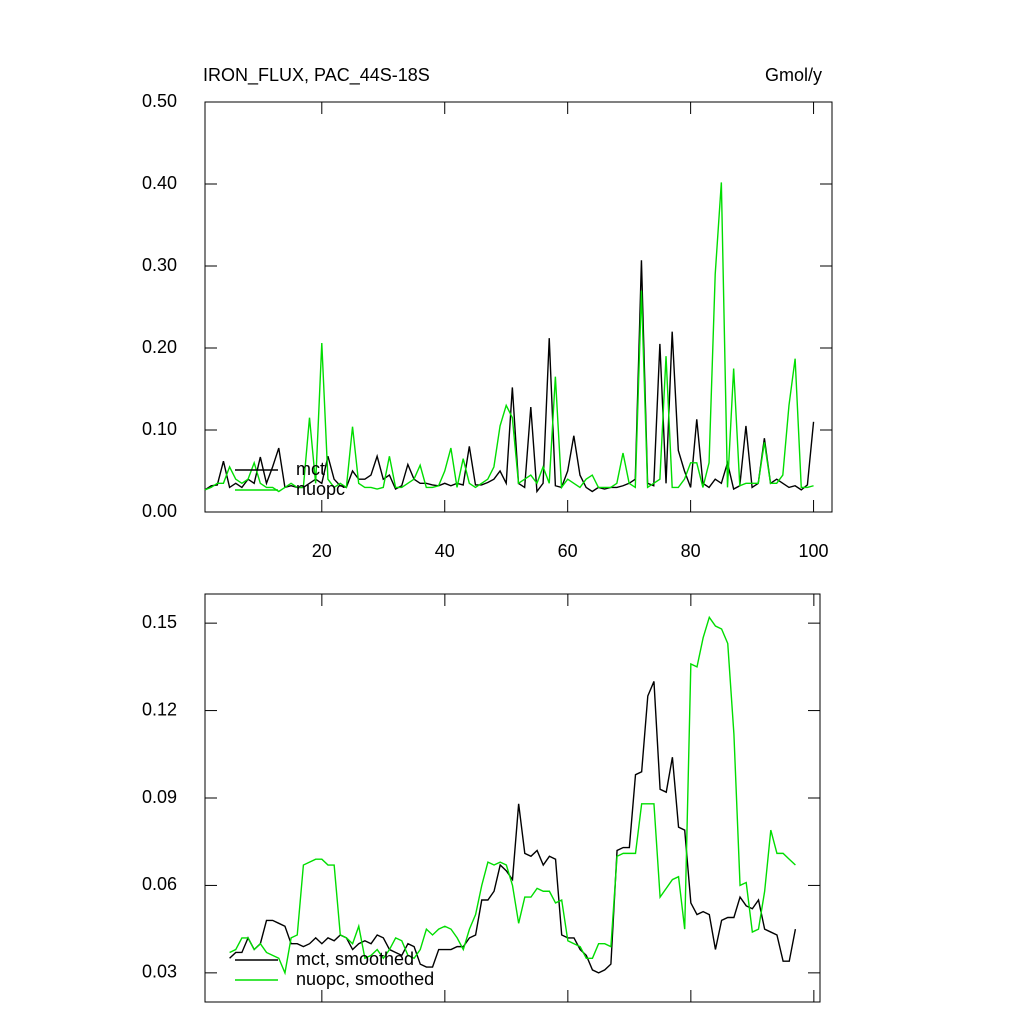  What do you see at coordinates (365, 979) in the screenshot?
I see `legend-label: nuopc, smoothed` at bounding box center [365, 979].